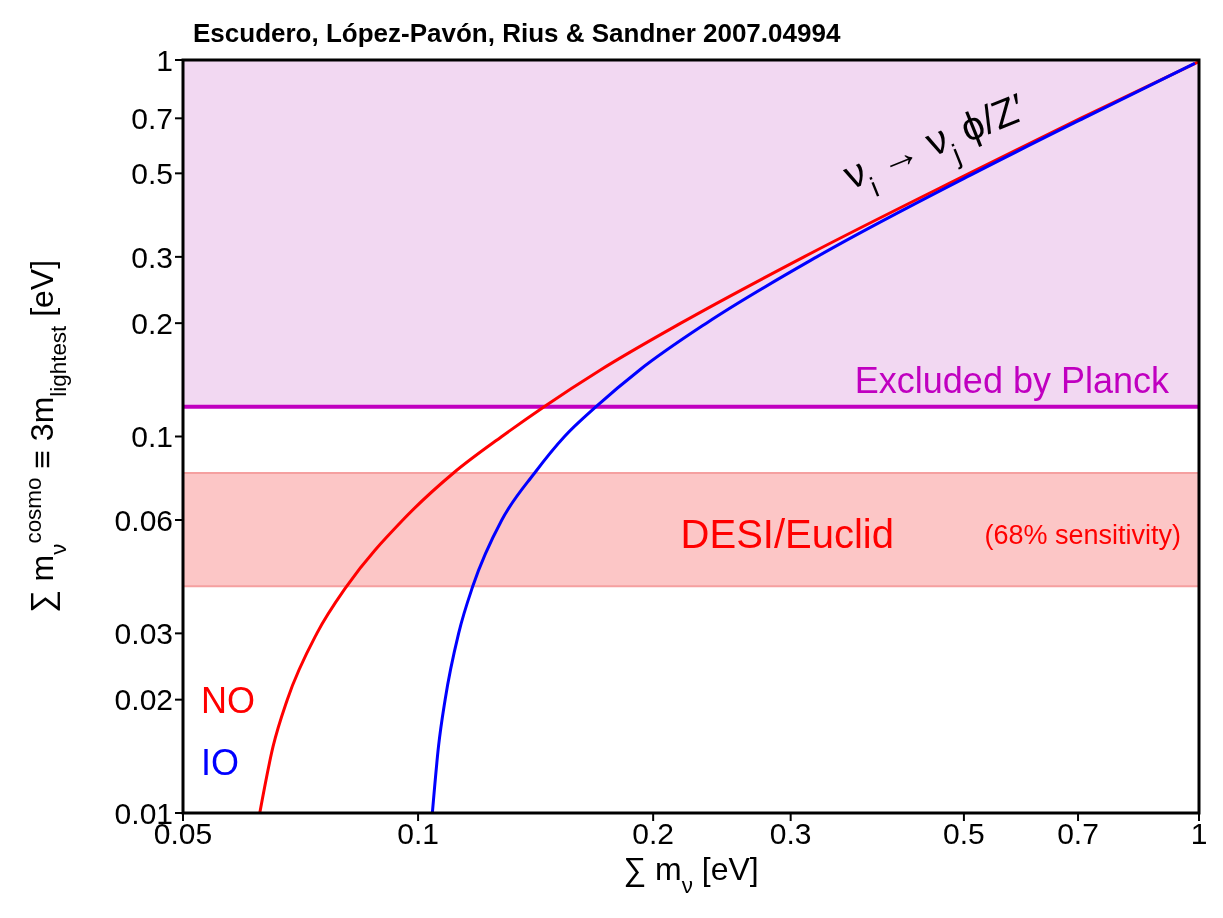  What do you see at coordinates (152, 257) in the screenshot?
I see `y-tick-label: 0.3` at bounding box center [152, 257].